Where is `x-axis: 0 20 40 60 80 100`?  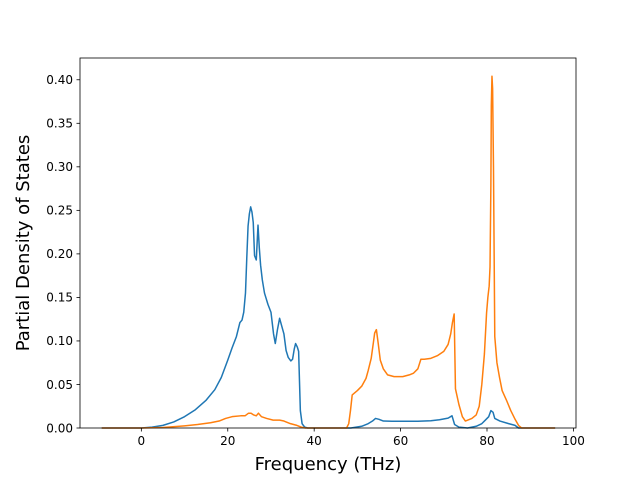
x-axis: 0 20 40 60 80 100 is located at coordinates (361, 438).